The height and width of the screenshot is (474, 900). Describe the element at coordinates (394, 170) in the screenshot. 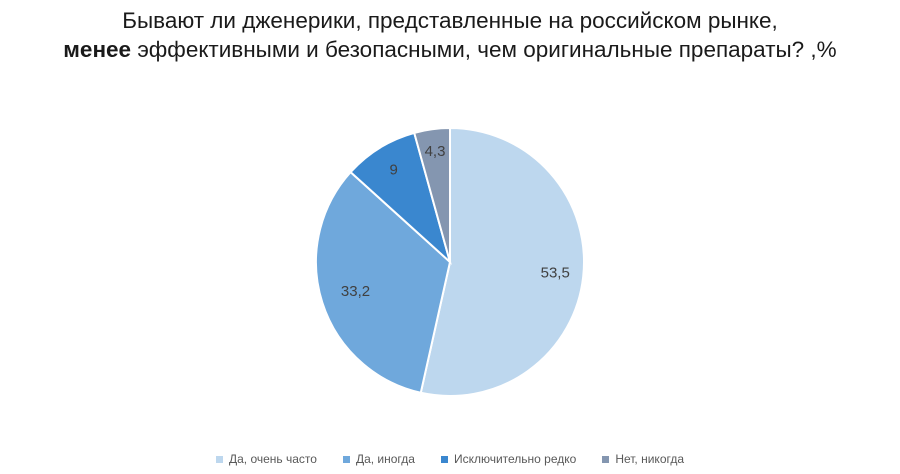

I see `data-label-3: 9` at that location.